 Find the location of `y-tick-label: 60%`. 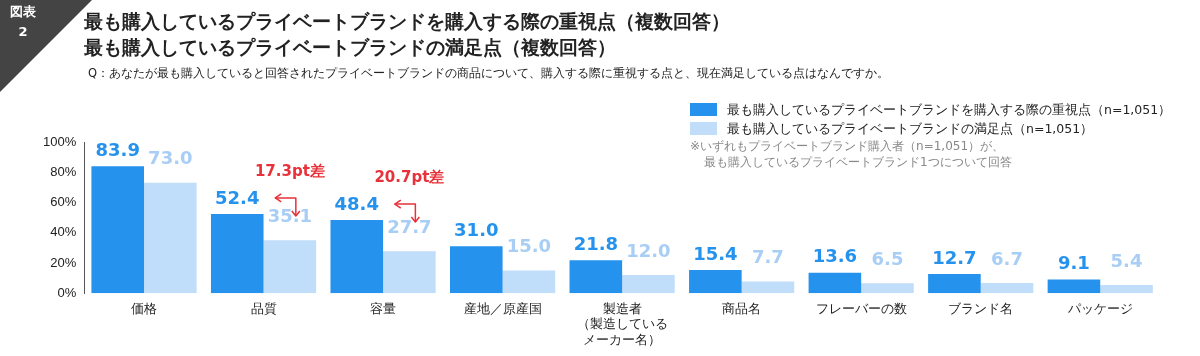

y-tick-label: 60% is located at coordinates (63, 202).